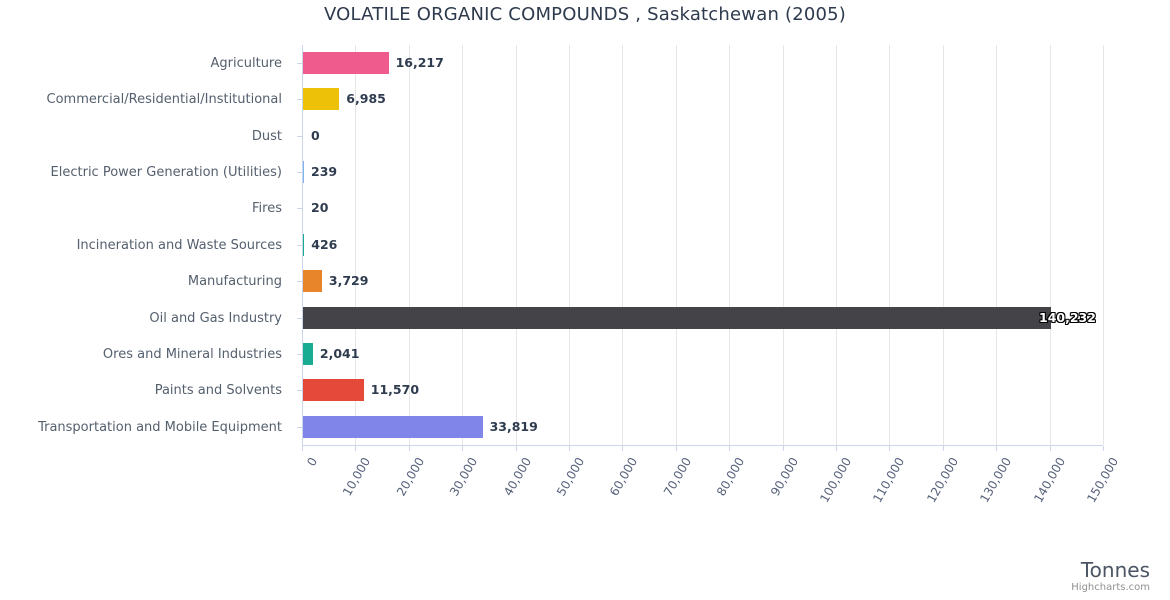 This screenshot has height=600, width=1170. What do you see at coordinates (678, 477) in the screenshot?
I see `x-axis-tick-label: 70,000` at bounding box center [678, 477].